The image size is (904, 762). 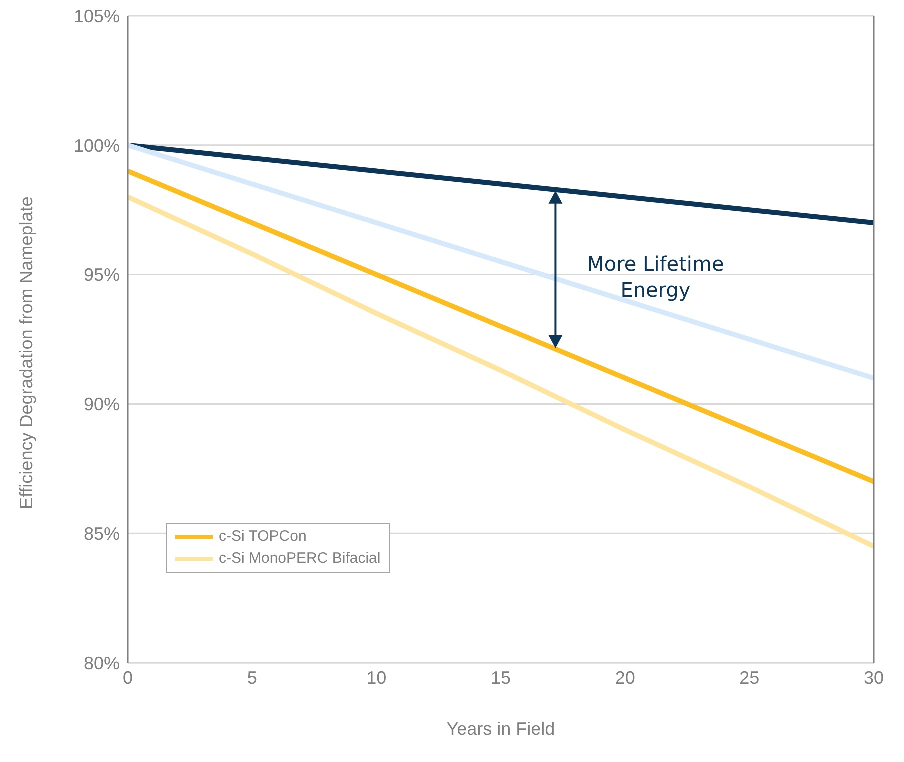 What do you see at coordinates (26, 353) in the screenshot?
I see `y-axis-title: Efficiency Degradation from Nameplate` at bounding box center [26, 353].